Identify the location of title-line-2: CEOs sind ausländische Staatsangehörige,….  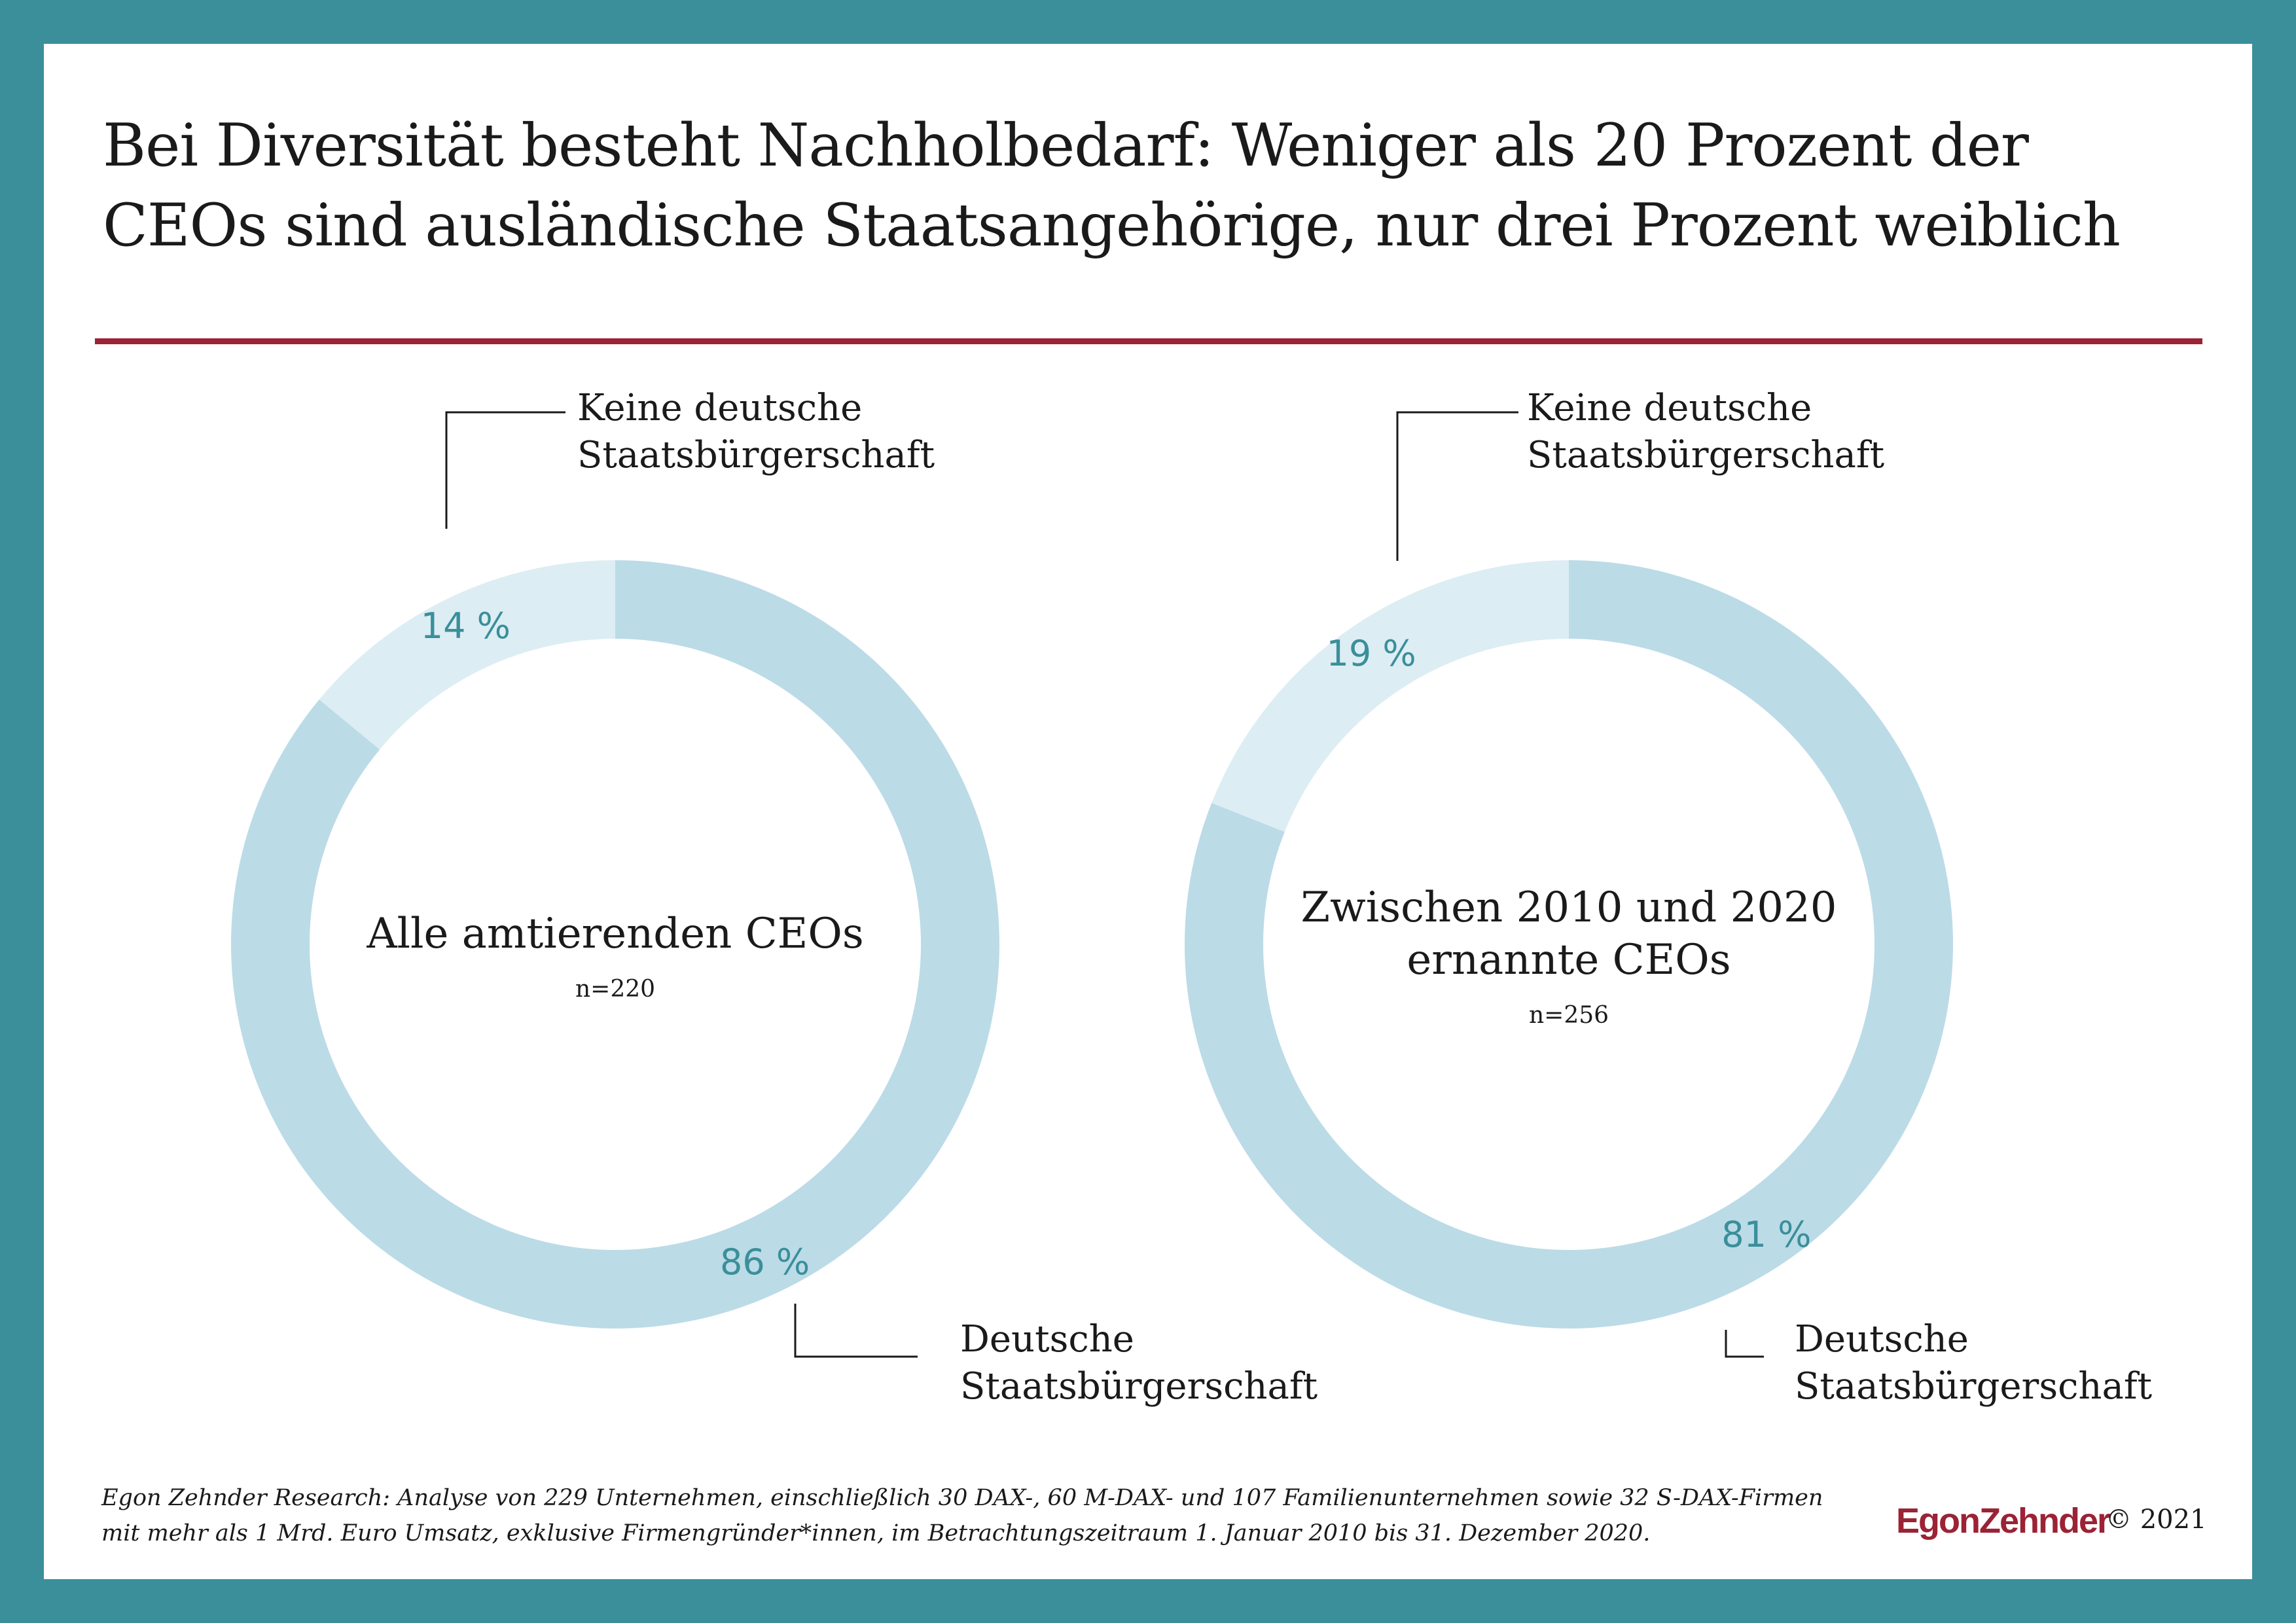
(1112, 225).